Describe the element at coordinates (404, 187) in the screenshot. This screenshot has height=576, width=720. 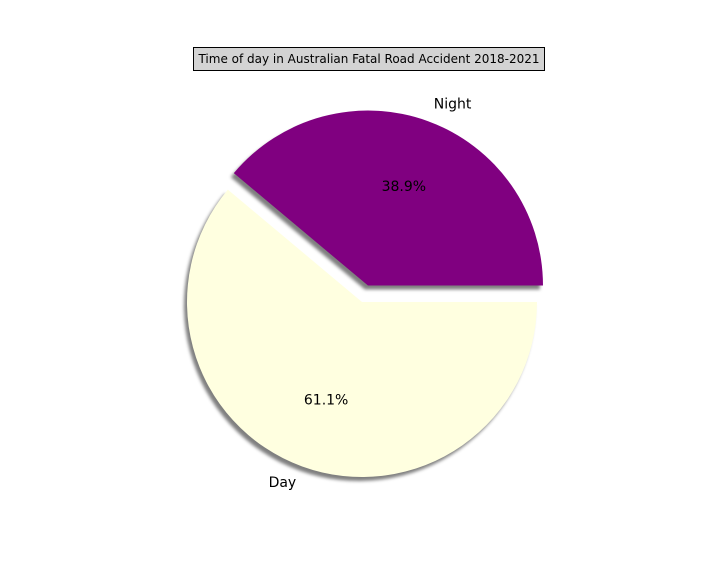
I see `slice-percent-night: 38.9%` at that location.